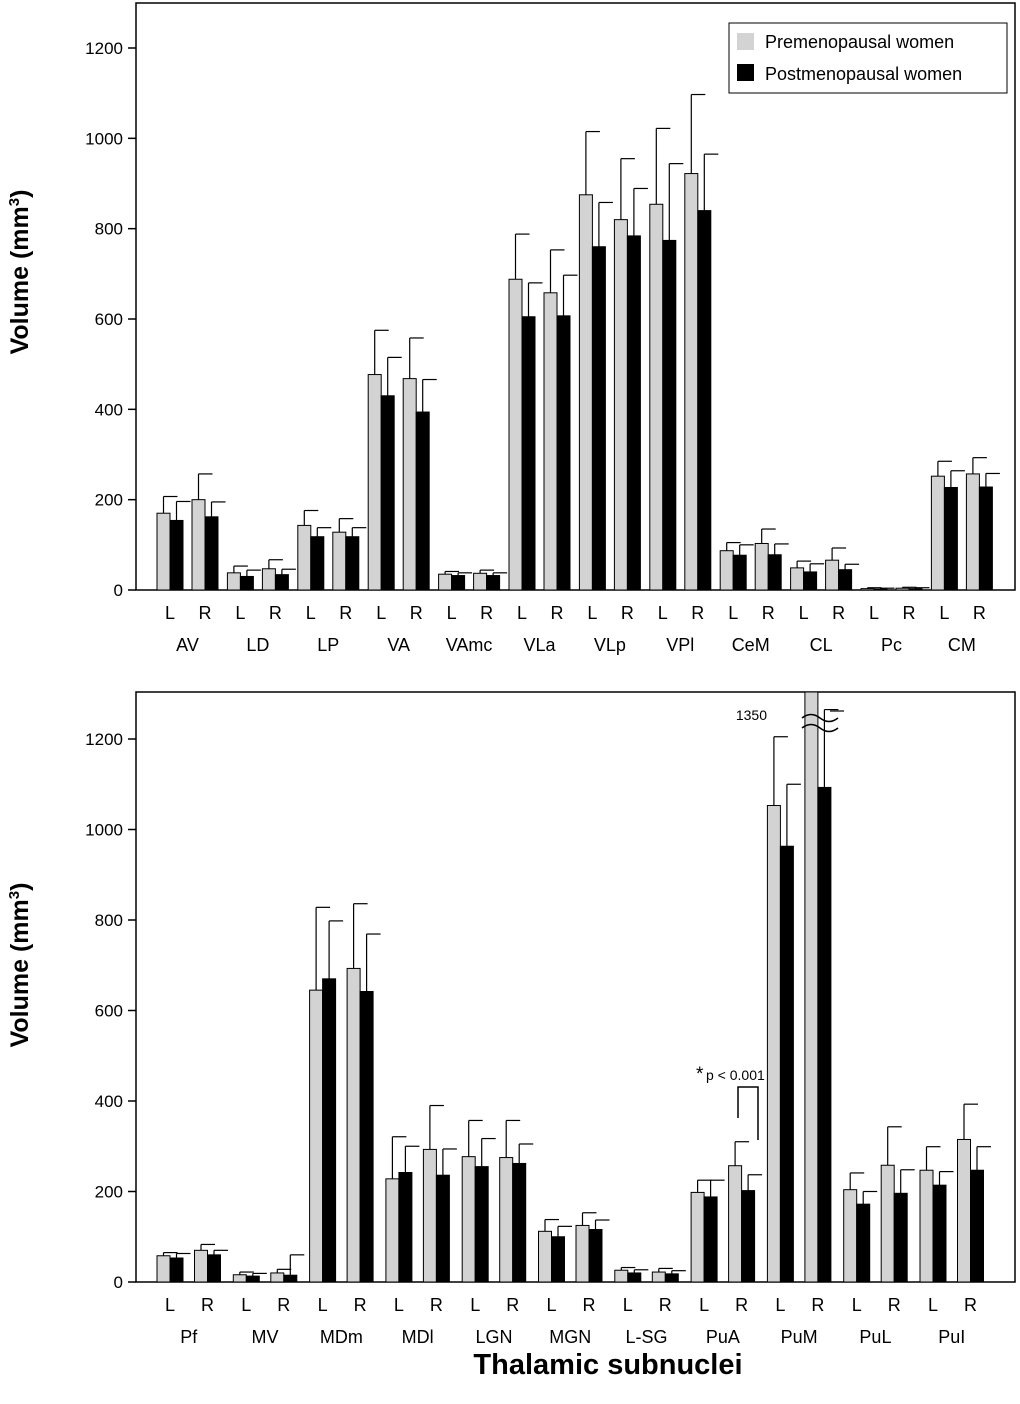 The height and width of the screenshot is (1404, 1020). Describe the element at coordinates (442, 1228) in the screenshot. I see `bar-post-mdl-r` at that location.